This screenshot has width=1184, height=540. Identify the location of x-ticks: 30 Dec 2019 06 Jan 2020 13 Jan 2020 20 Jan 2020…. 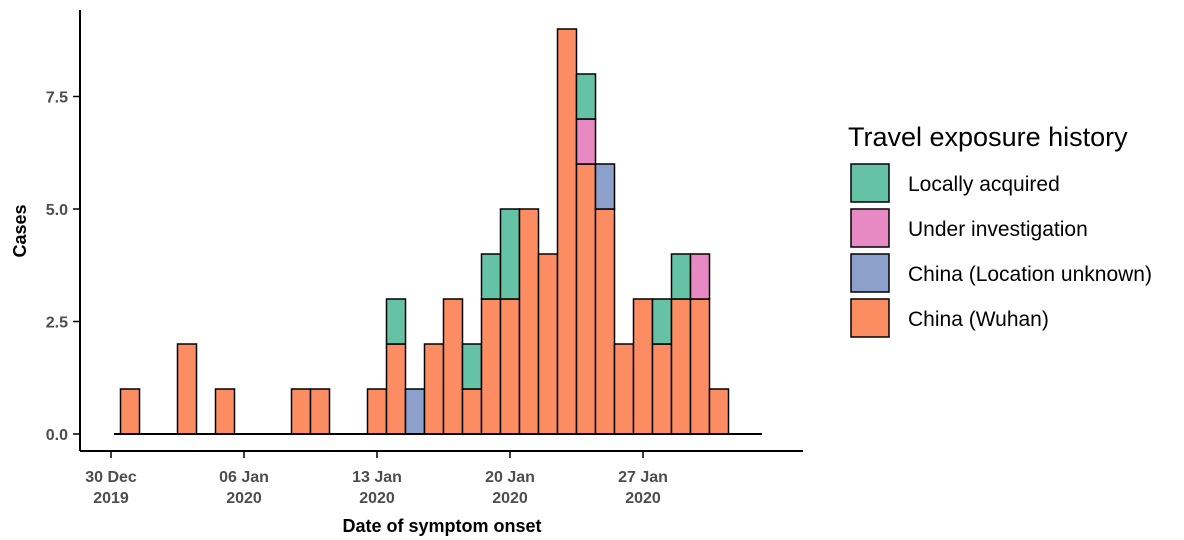
(376, 479).